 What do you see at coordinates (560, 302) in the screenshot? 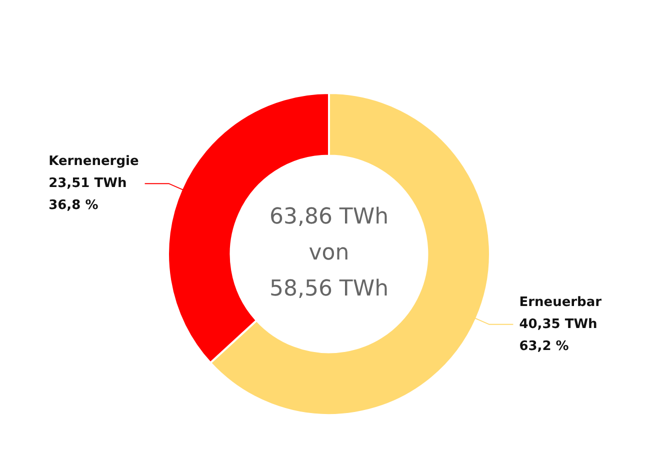
I see `slice-label: Erneuerbar` at bounding box center [560, 302].